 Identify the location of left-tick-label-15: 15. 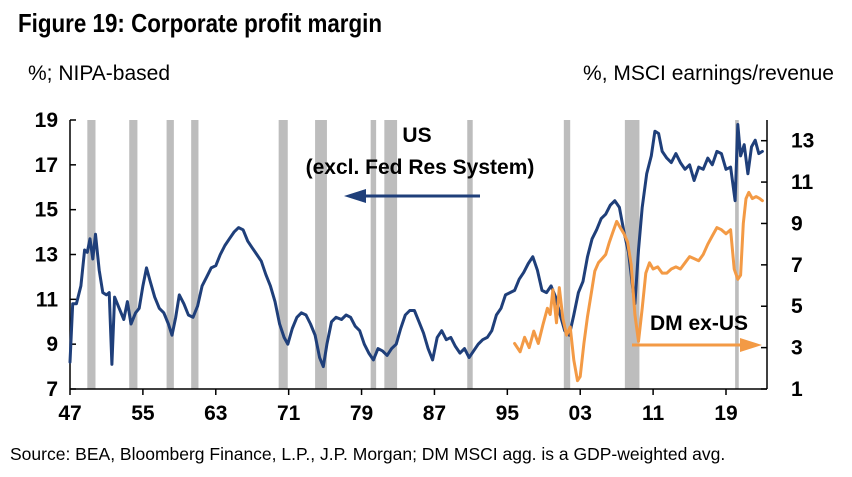
(47, 210).